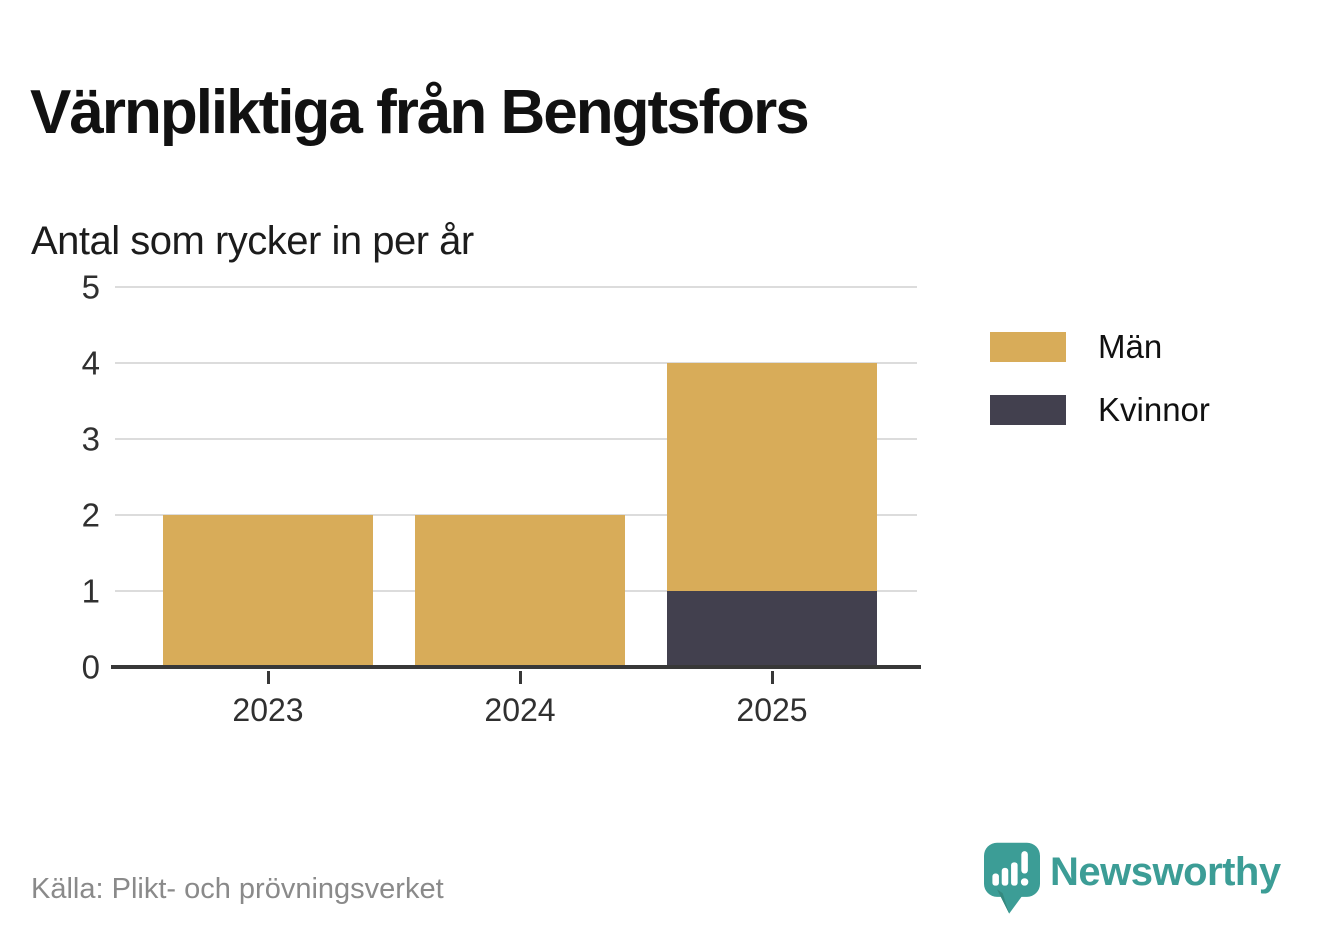 The width and height of the screenshot is (1322, 939). What do you see at coordinates (268, 710) in the screenshot?
I see `x-tick-label-2023: 2023` at bounding box center [268, 710].